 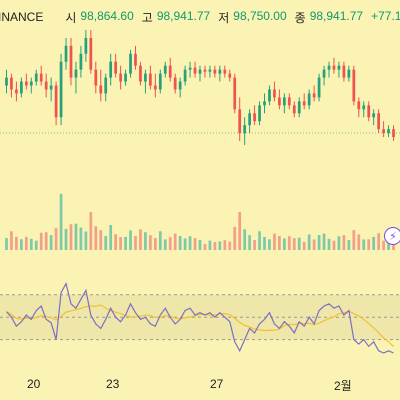 What do you see at coordinates (392, 236) in the screenshot?
I see `lightning-bolt-icon: ⚡` at bounding box center [392, 236].